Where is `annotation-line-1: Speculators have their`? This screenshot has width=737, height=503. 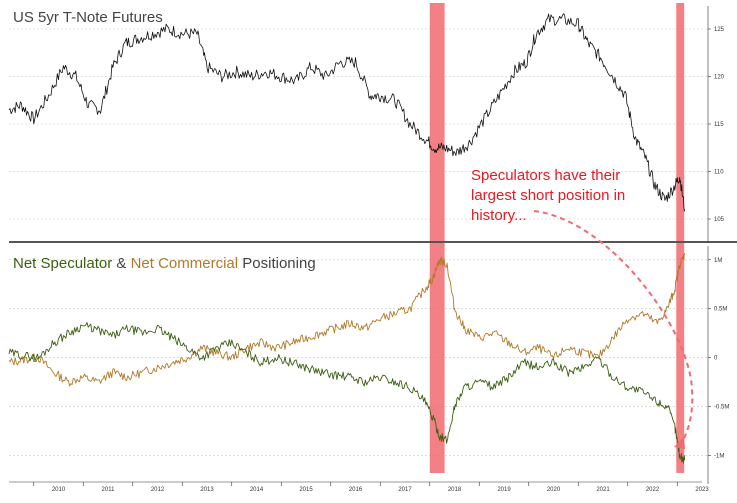 annotation-line-1: Speculators have their is located at coordinates (545, 175).